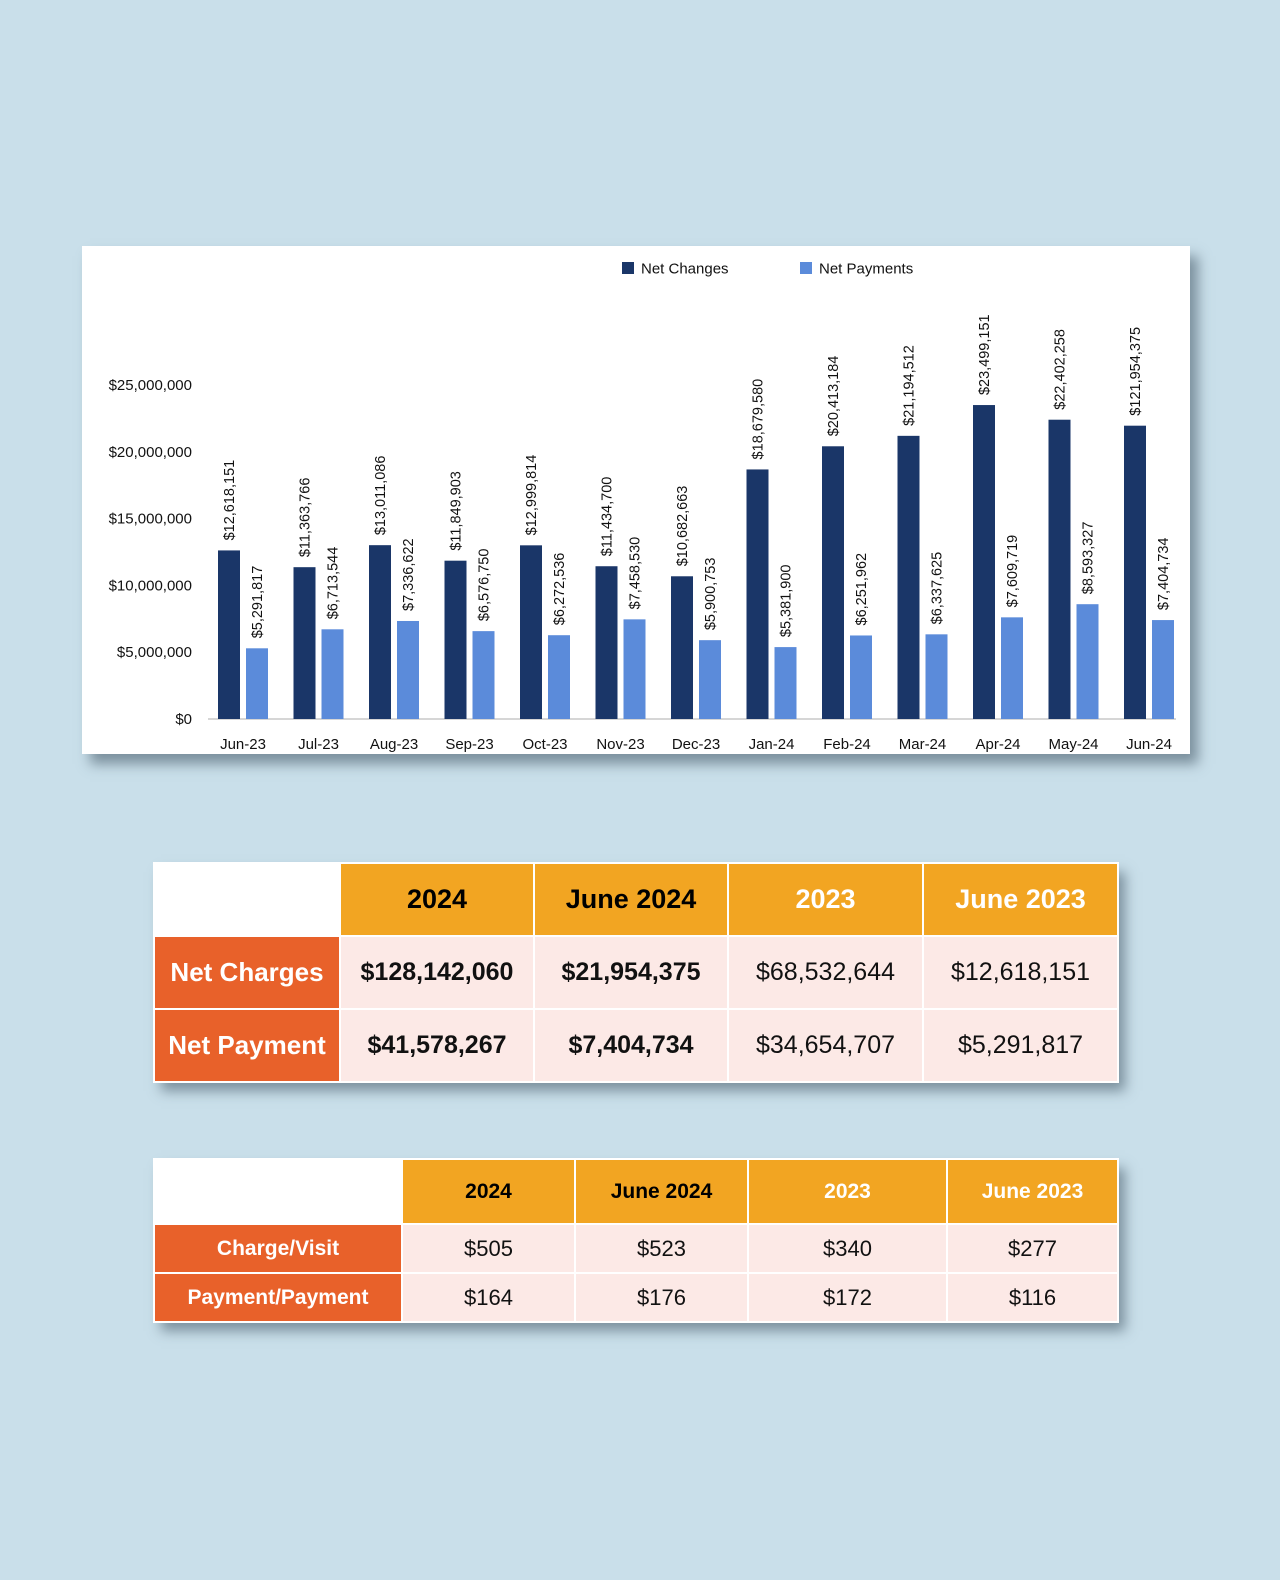 This screenshot has width=1280, height=1580. Describe the element at coordinates (938, 588) in the screenshot. I see `data-label: $6,337,625` at that location.